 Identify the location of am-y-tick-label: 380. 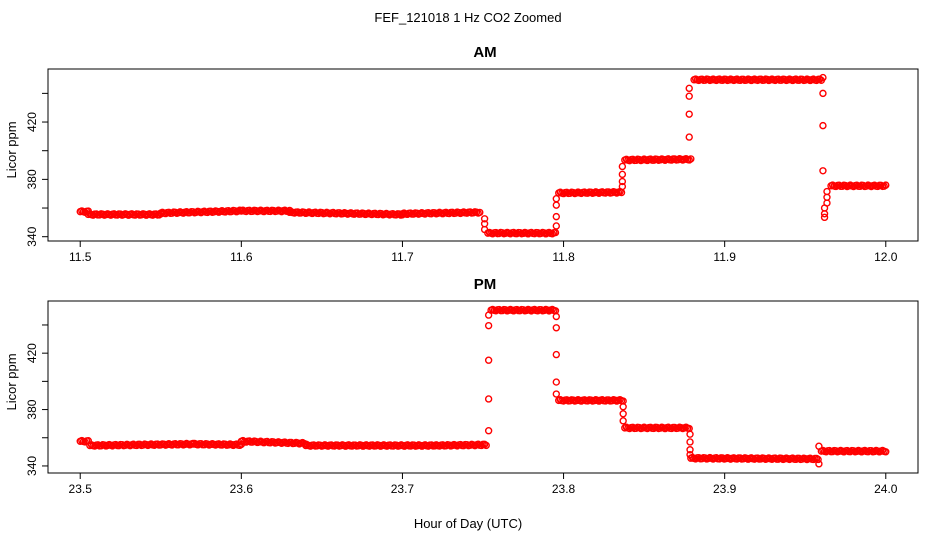
(32, 179).